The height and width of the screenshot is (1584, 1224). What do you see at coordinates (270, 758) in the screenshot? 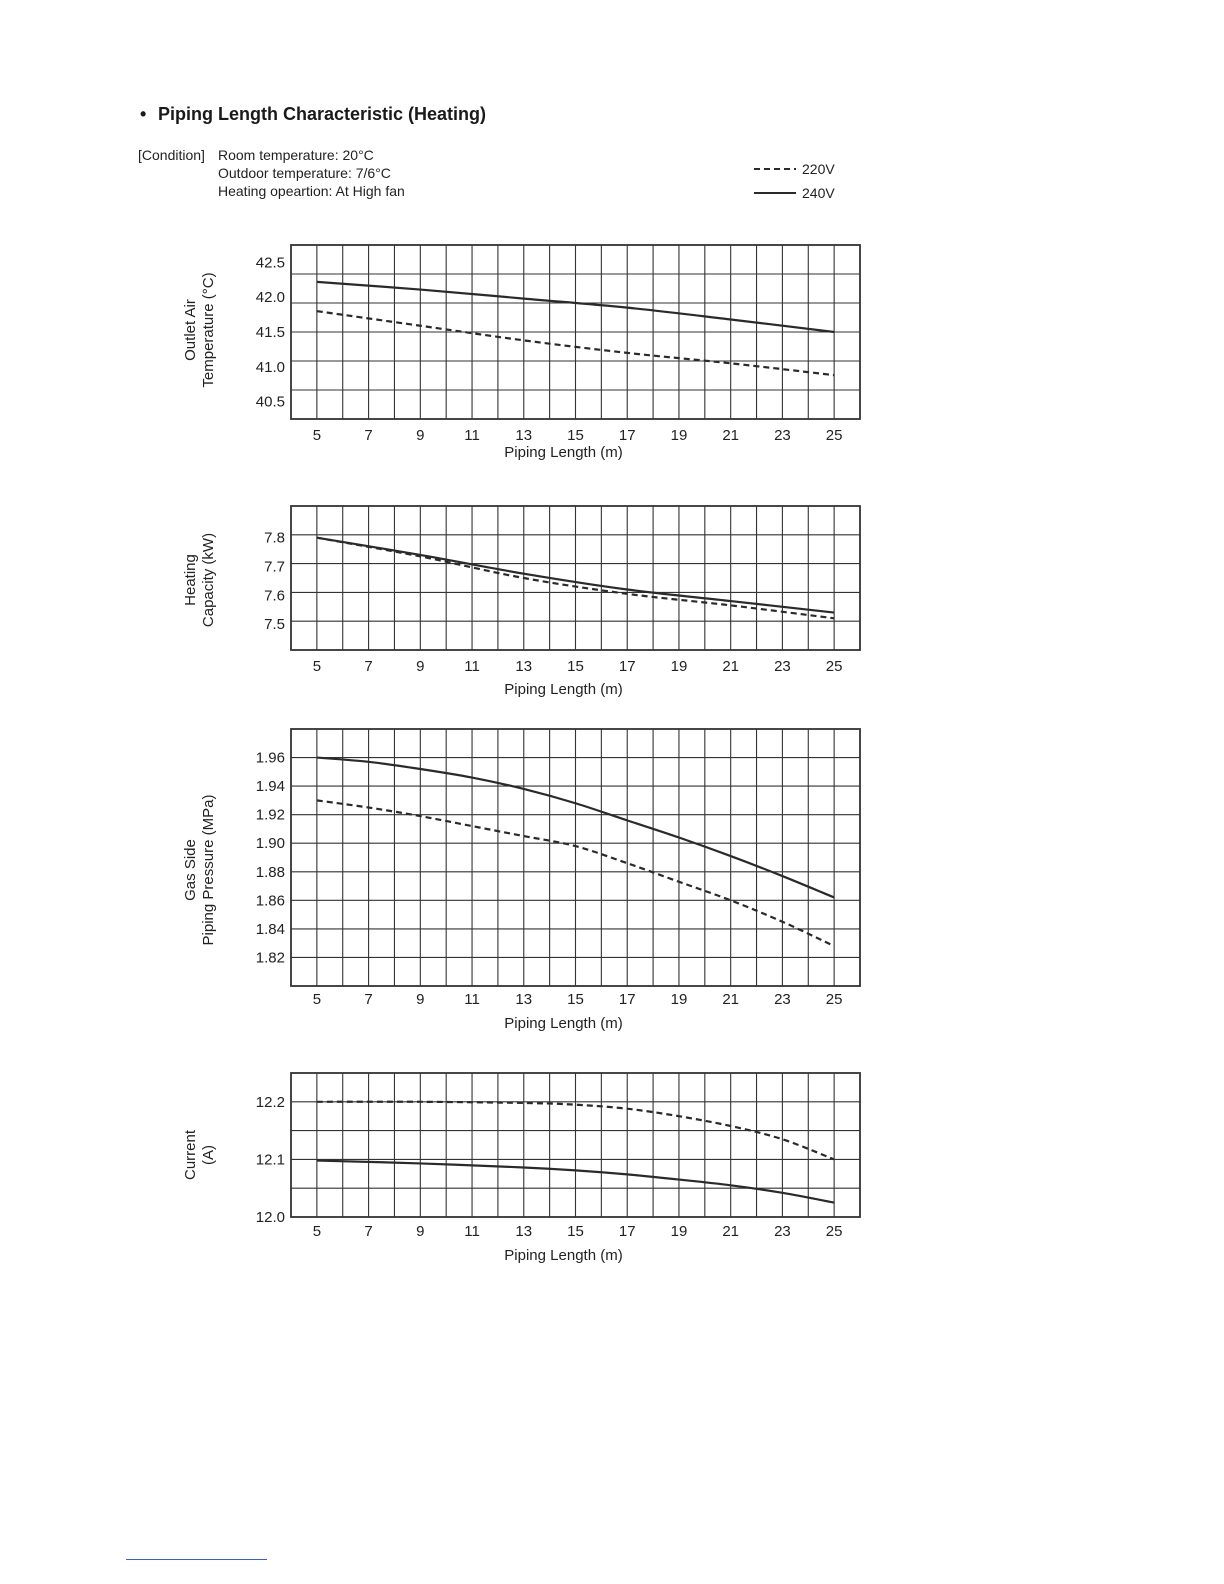
I see `y-tick-label: 1.96` at bounding box center [270, 758].